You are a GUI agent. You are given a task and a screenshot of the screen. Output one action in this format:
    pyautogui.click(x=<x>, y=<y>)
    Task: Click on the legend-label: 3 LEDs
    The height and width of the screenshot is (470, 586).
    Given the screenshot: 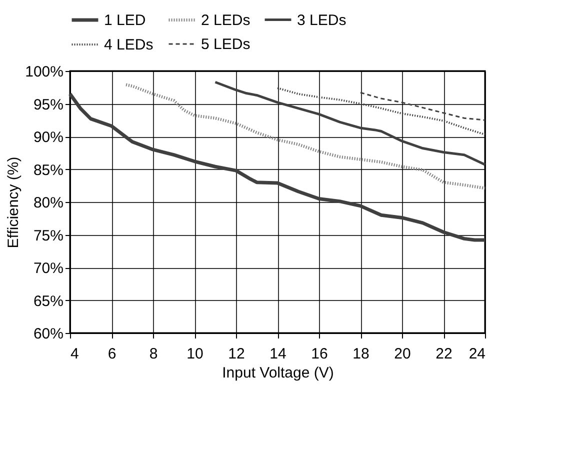 What is the action you would take?
    pyautogui.click(x=321, y=20)
    